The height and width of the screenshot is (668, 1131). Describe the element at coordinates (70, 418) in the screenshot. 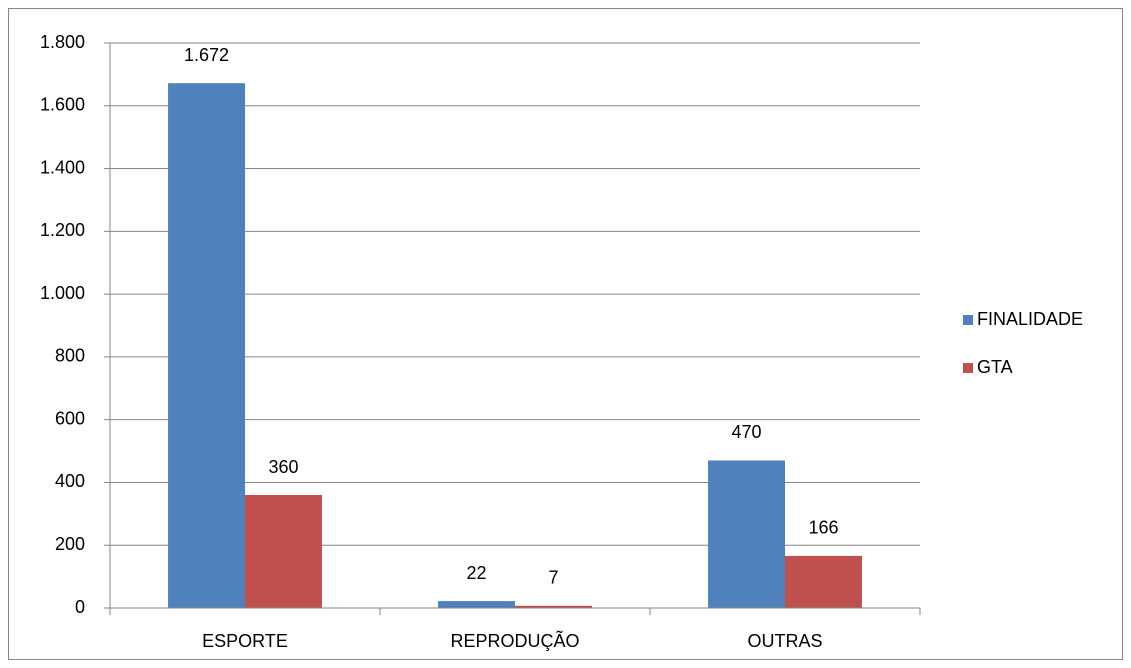

I see `y-tick-label: 600` at that location.